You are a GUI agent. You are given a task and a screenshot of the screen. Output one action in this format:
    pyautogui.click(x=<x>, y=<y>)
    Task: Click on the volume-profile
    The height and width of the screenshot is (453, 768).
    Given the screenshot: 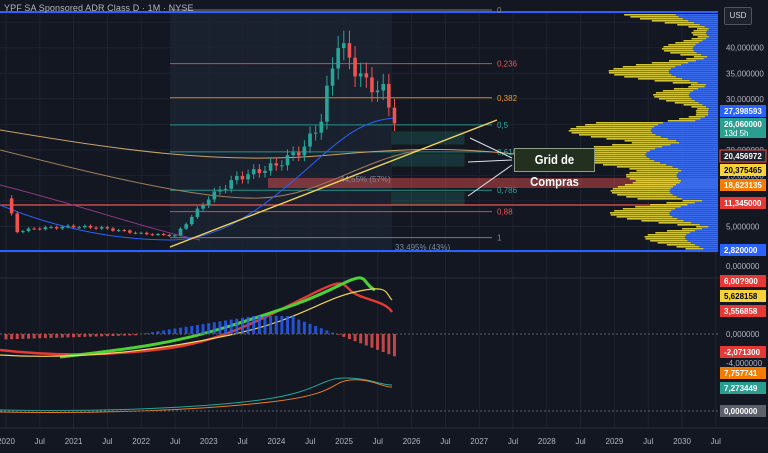 What is the action you would take?
    pyautogui.click(x=637, y=132)
    